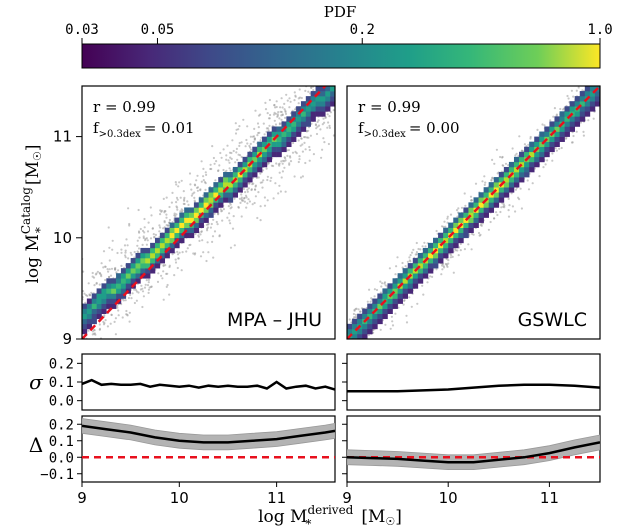 This screenshot has width=623, height=532. Describe the element at coordinates (61, 458) in the screenshot. I see `delta-tick-label: 0.0` at that location.